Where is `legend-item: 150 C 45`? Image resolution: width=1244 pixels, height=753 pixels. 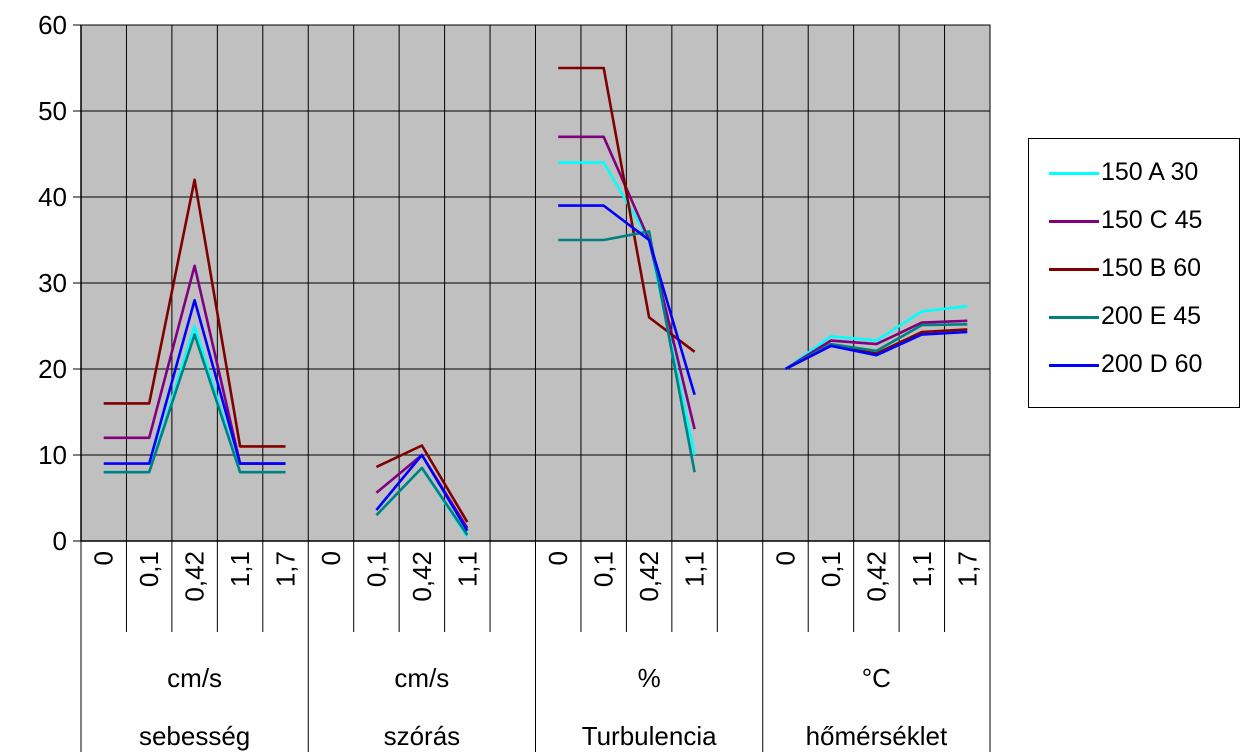 legend-item: 150 C 45 is located at coordinates (1134, 221).